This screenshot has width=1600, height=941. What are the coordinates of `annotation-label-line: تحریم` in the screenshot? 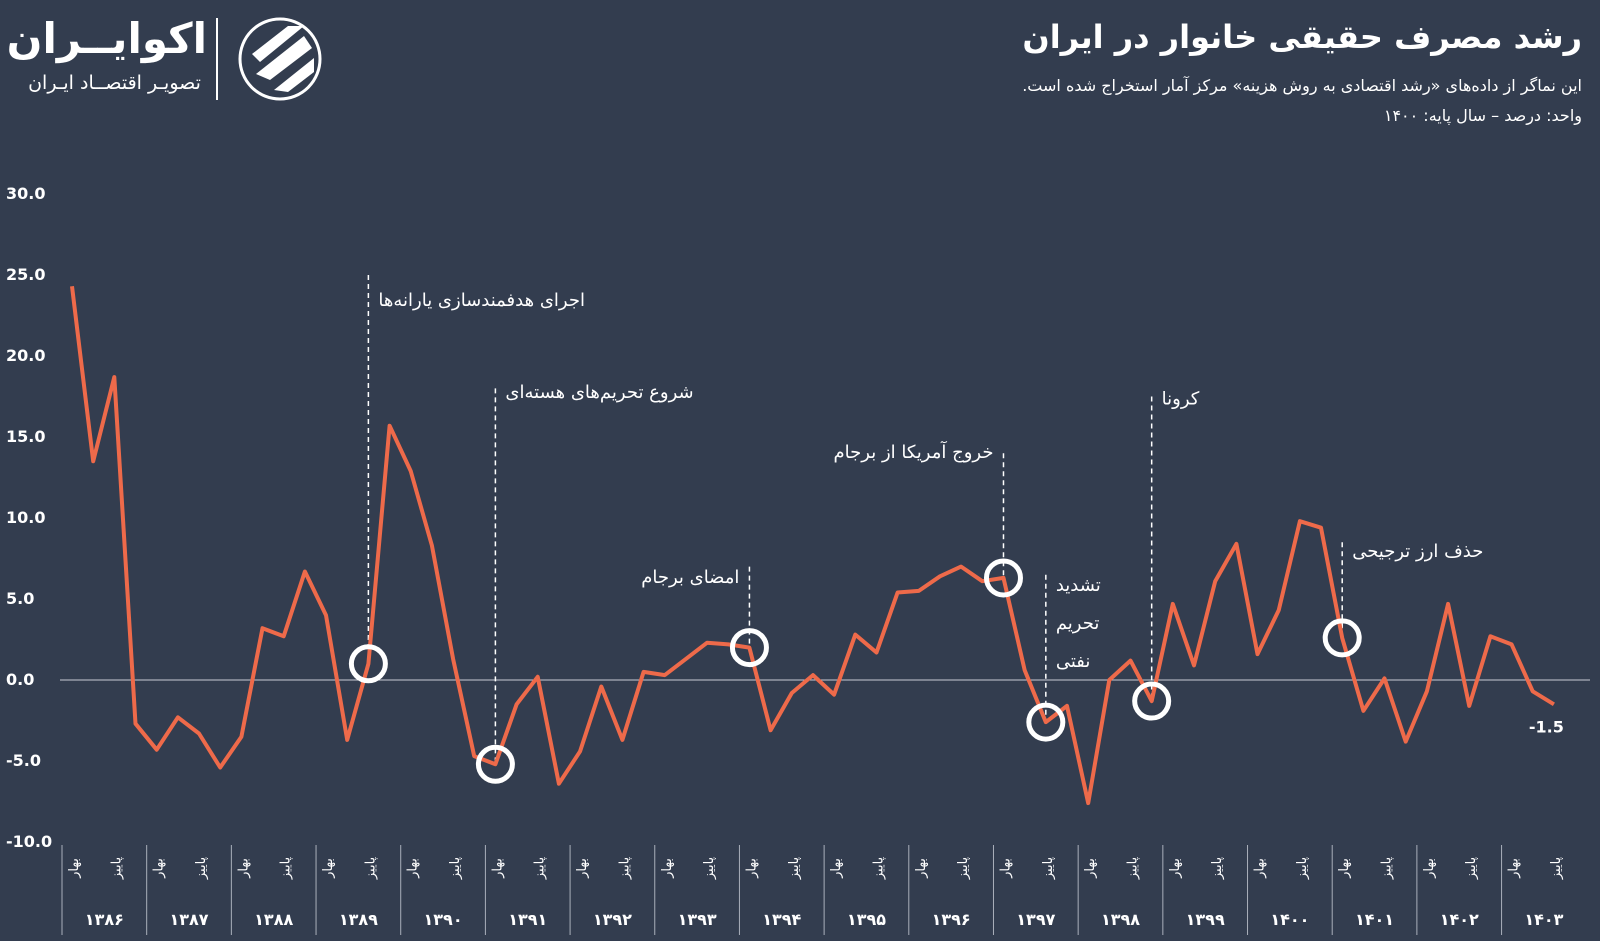 It's located at (1078, 623).